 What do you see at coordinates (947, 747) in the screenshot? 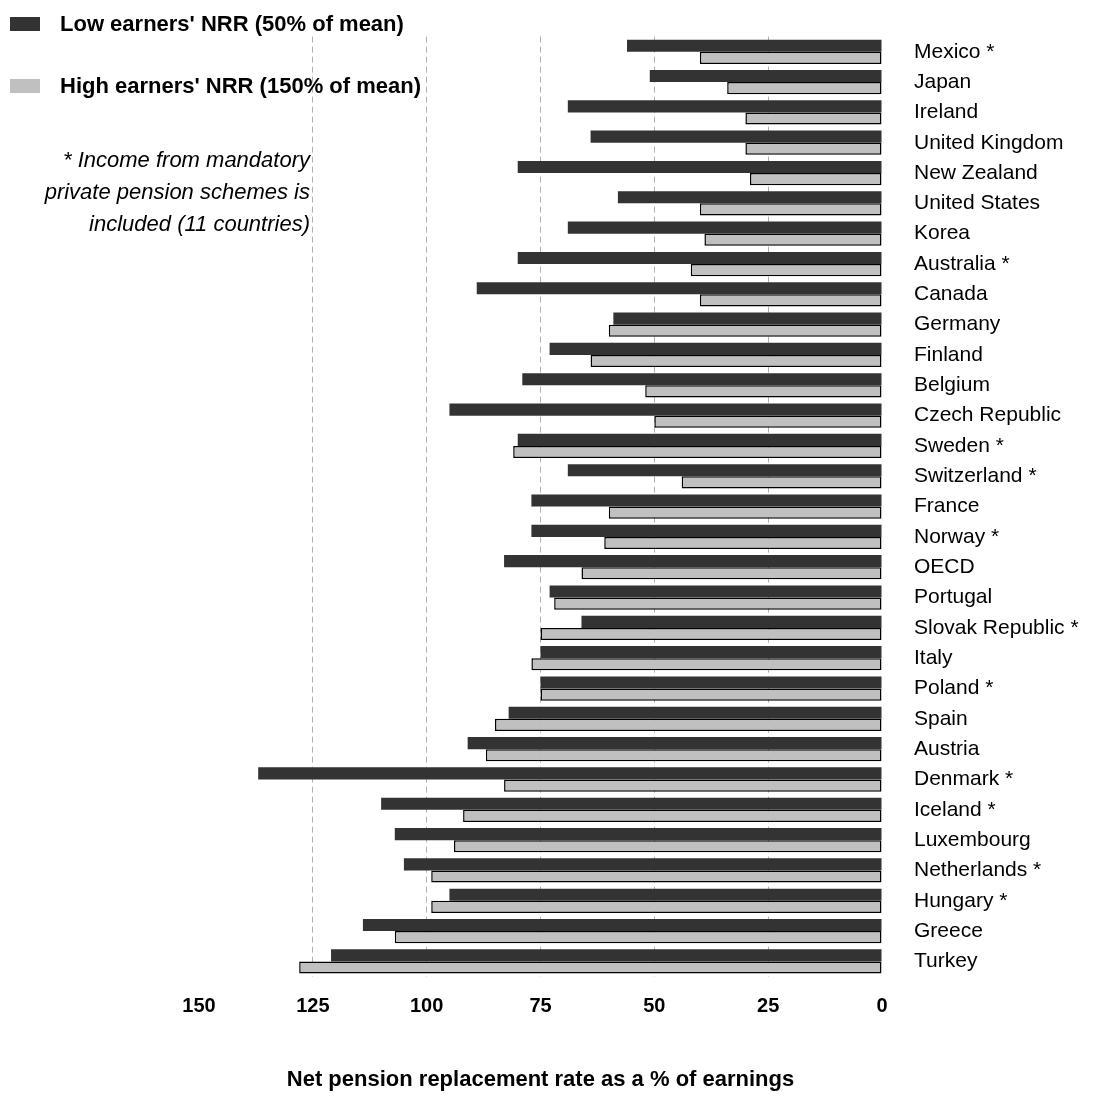
I see `y-tick-label: Austria` at bounding box center [947, 747].